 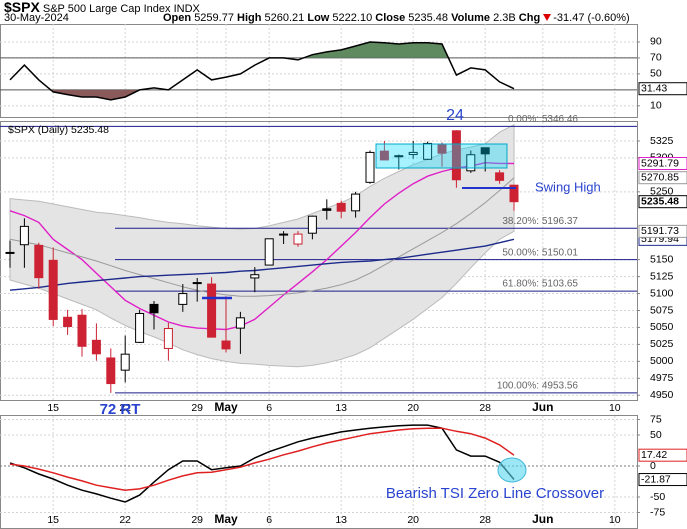 What do you see at coordinates (441, 156) in the screenshot?
I see `consolidation-box` at bounding box center [441, 156].